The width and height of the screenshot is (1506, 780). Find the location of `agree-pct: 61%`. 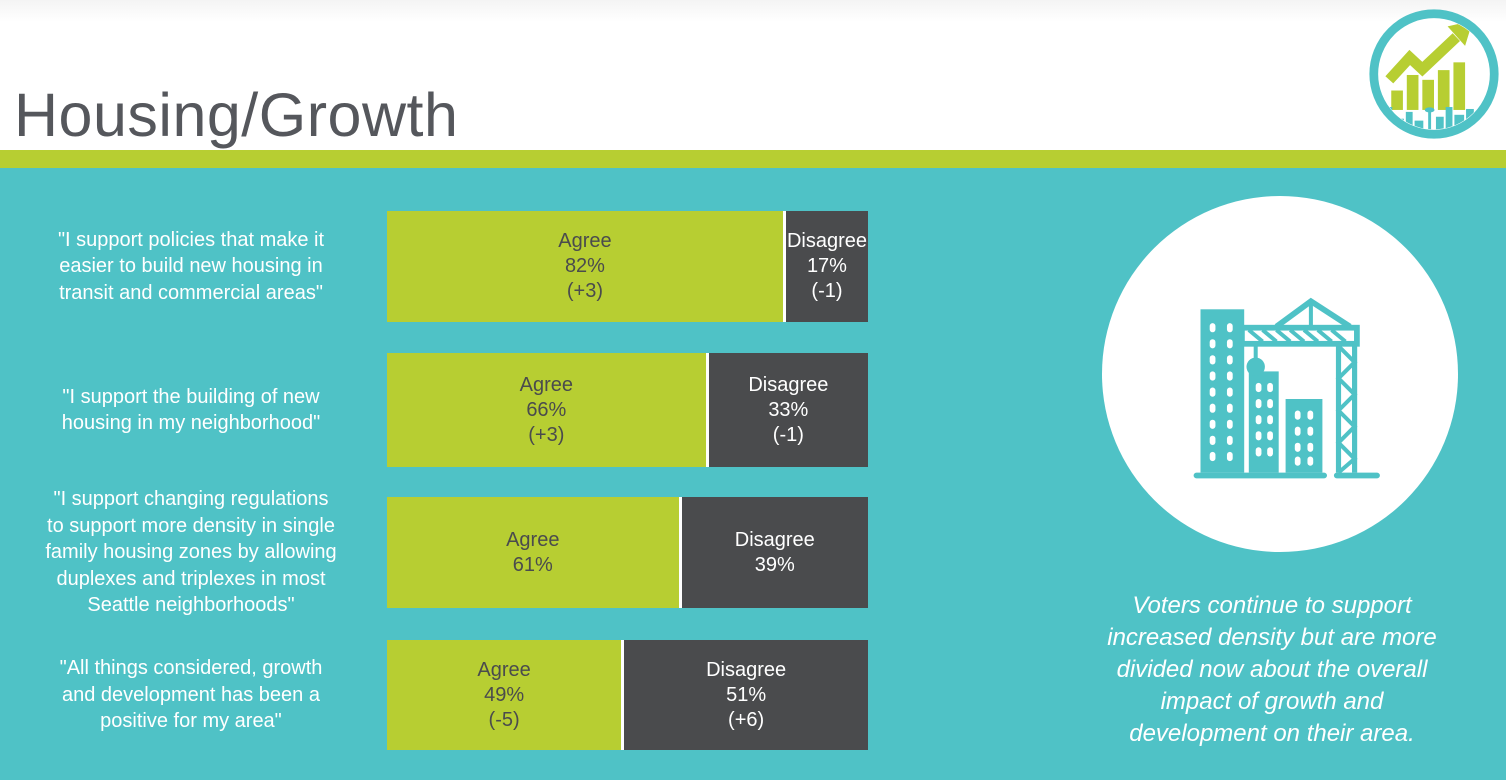

agree-pct: 61% is located at coordinates (532, 564).